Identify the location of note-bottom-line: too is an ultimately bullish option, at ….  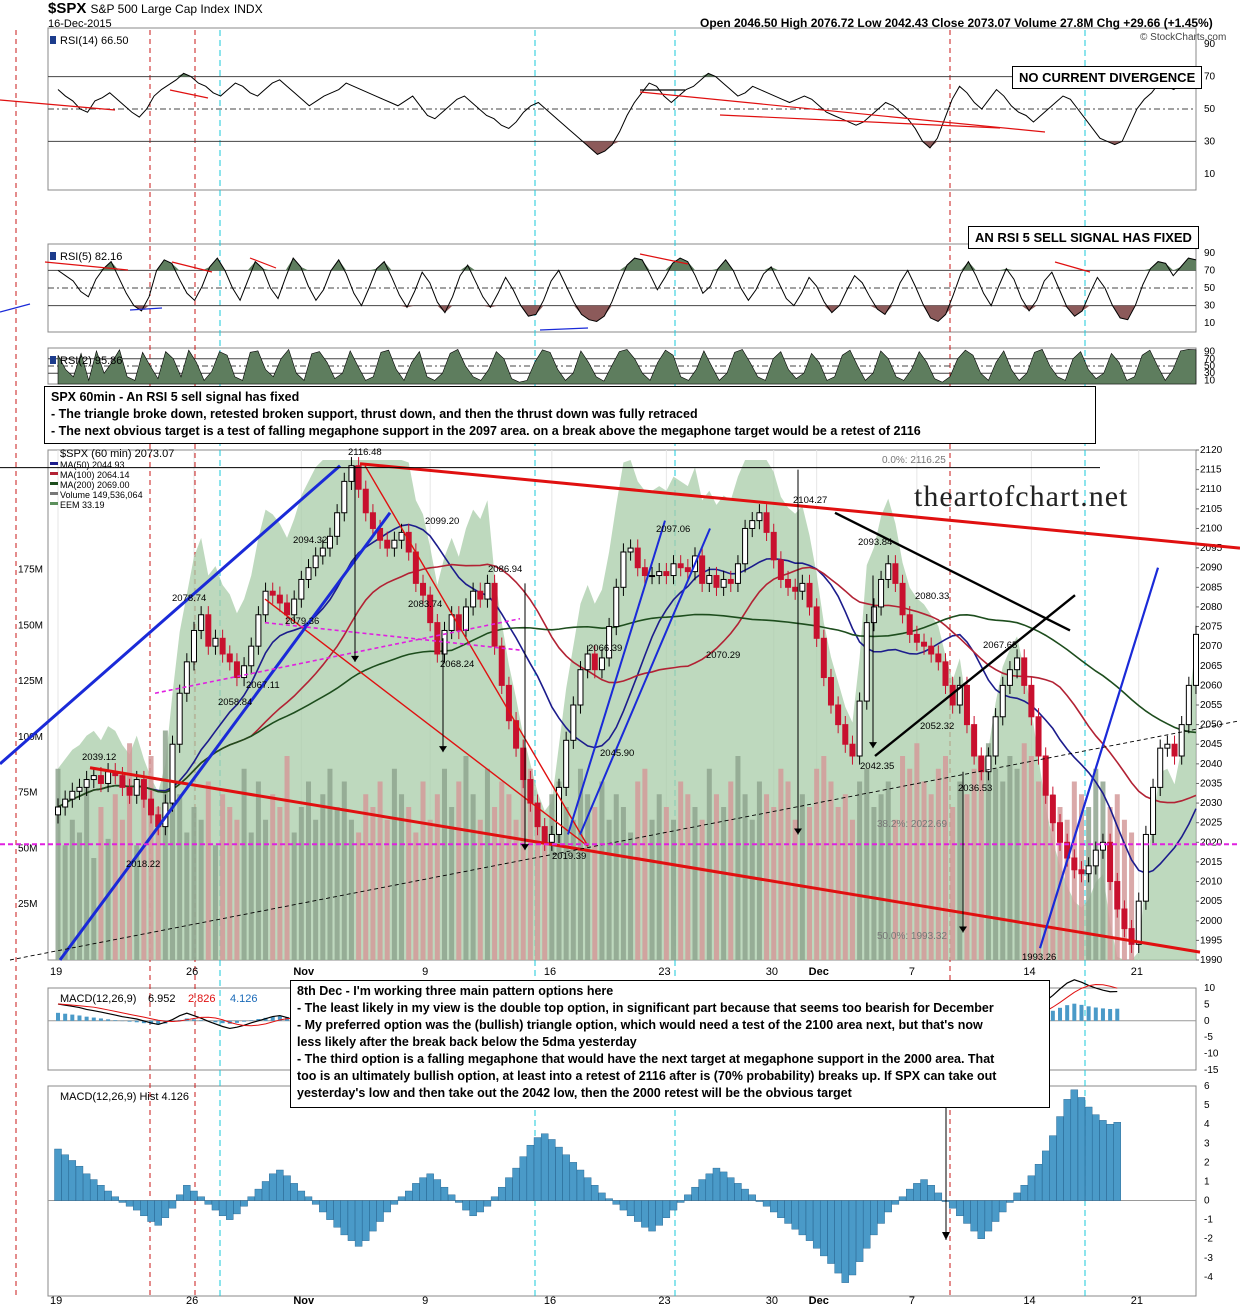
(670, 1076).